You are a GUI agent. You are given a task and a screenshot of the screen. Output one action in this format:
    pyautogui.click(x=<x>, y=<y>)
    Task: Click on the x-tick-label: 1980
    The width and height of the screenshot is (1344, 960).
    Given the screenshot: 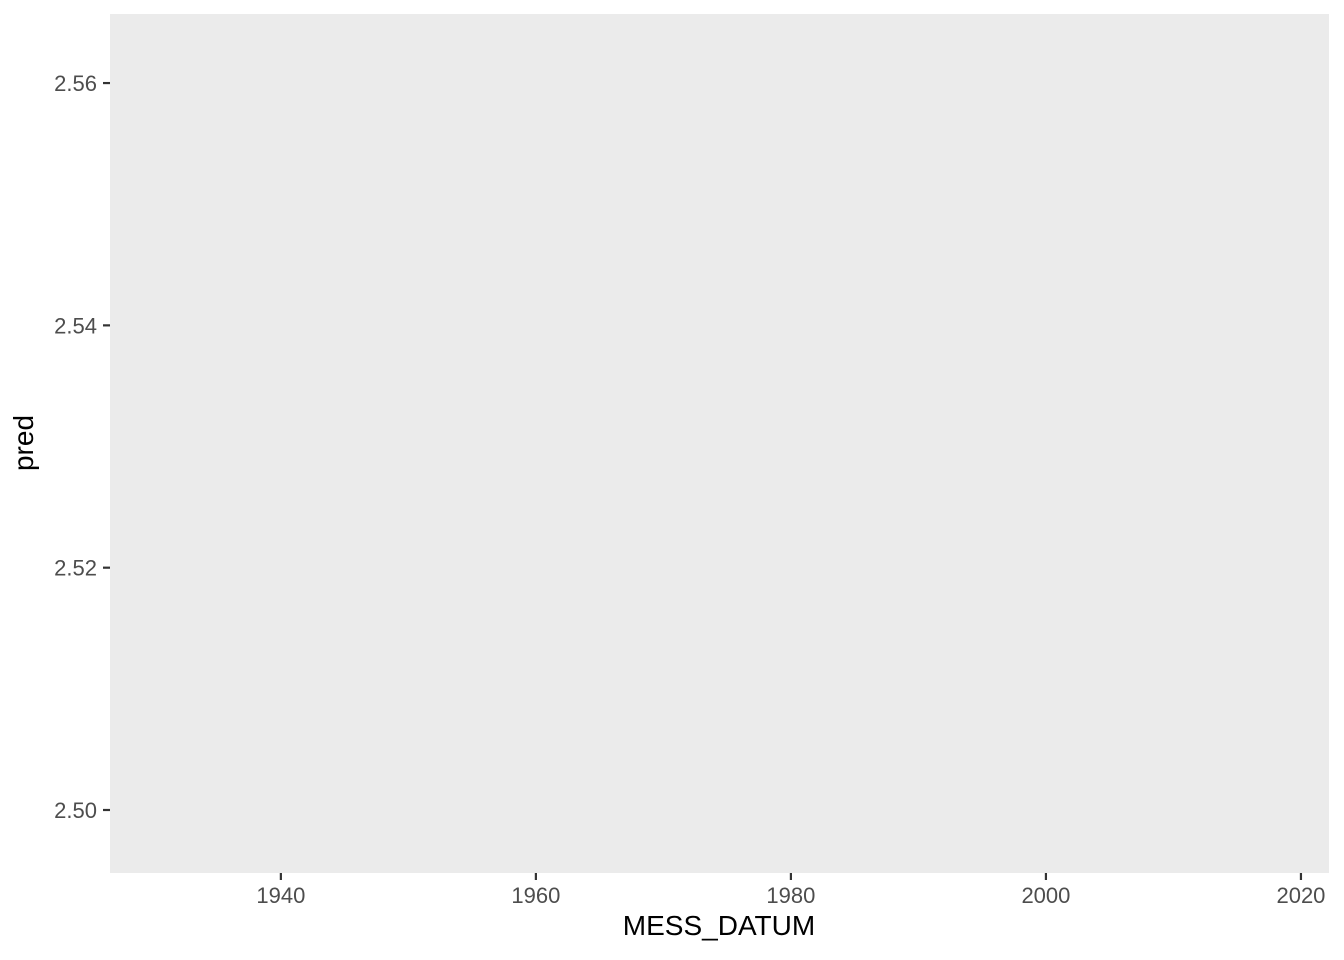 What is the action you would take?
    pyautogui.click(x=790, y=895)
    